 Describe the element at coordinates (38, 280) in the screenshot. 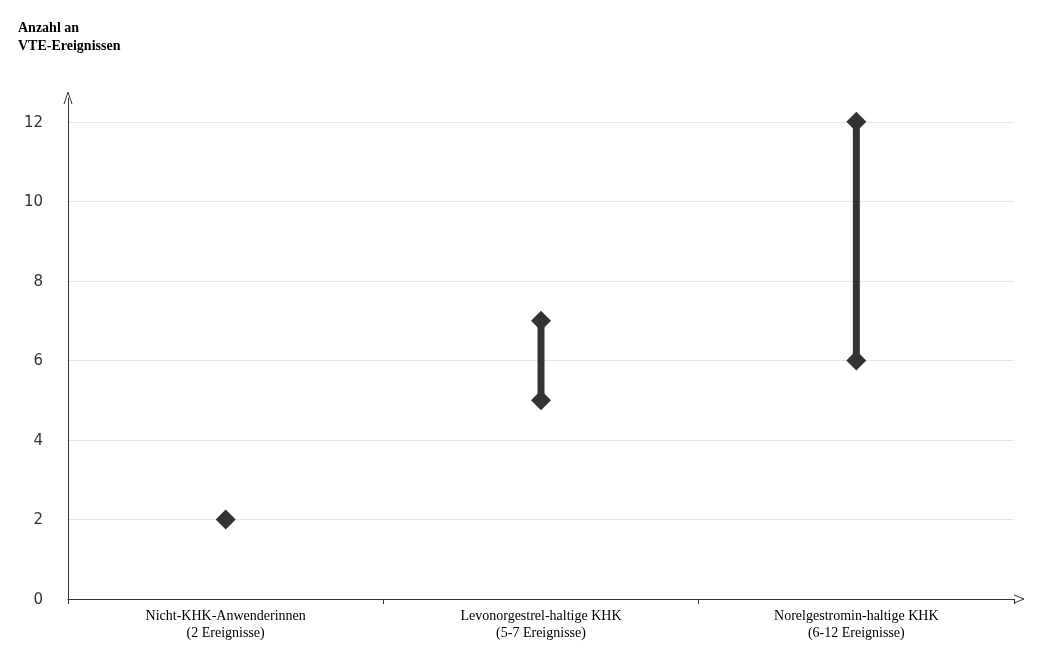

I see `y-tick-label: 8` at that location.